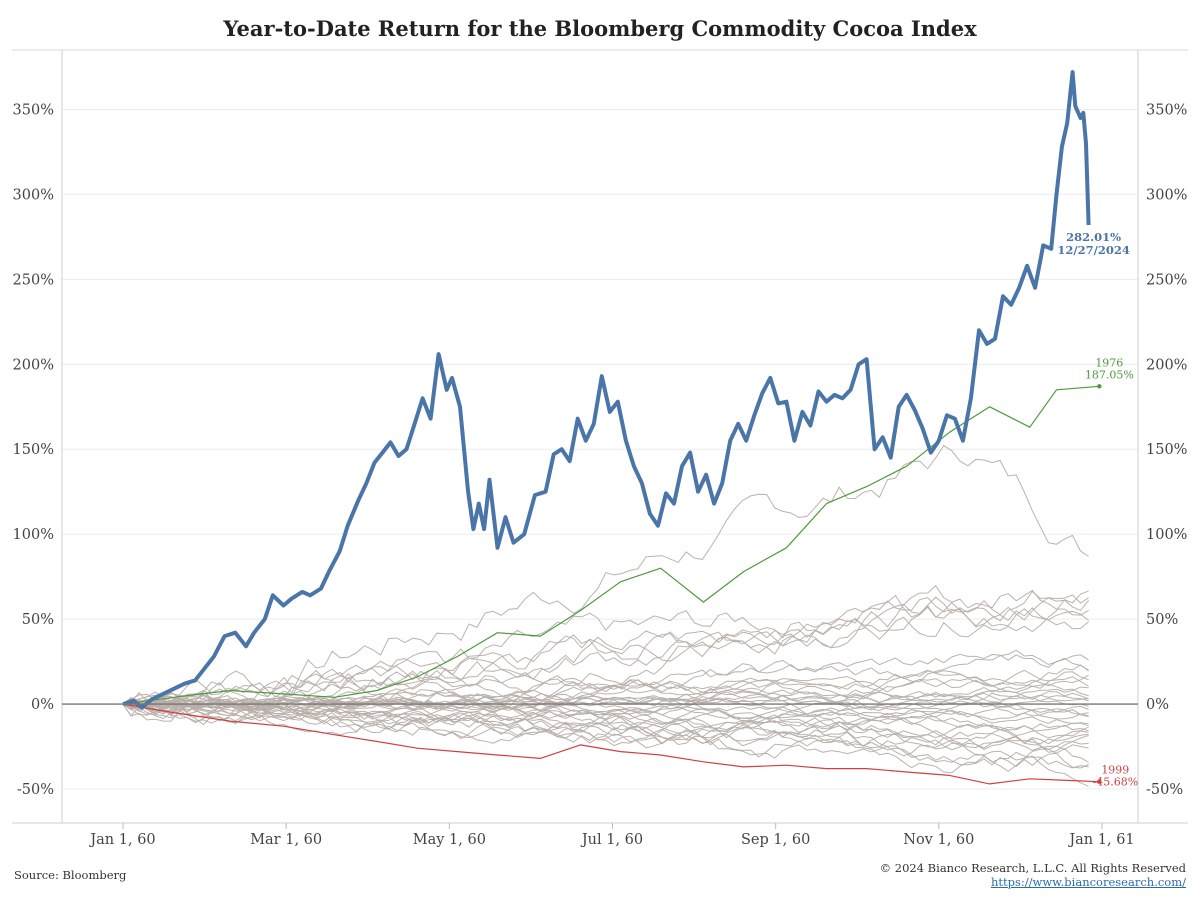 The height and width of the screenshot is (900, 1200). What do you see at coordinates (38, 620) in the screenshot?
I see `y-tick-label-left: 50%` at bounding box center [38, 620].